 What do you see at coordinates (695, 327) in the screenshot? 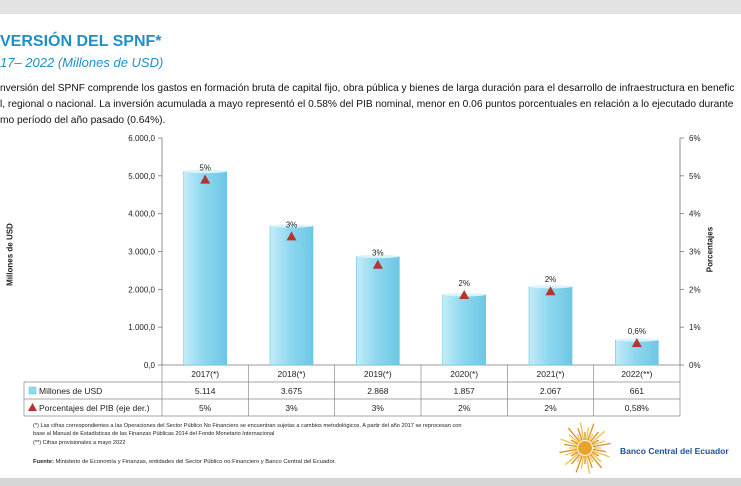
I see `y-tick-label-right: 1%` at bounding box center [695, 327].